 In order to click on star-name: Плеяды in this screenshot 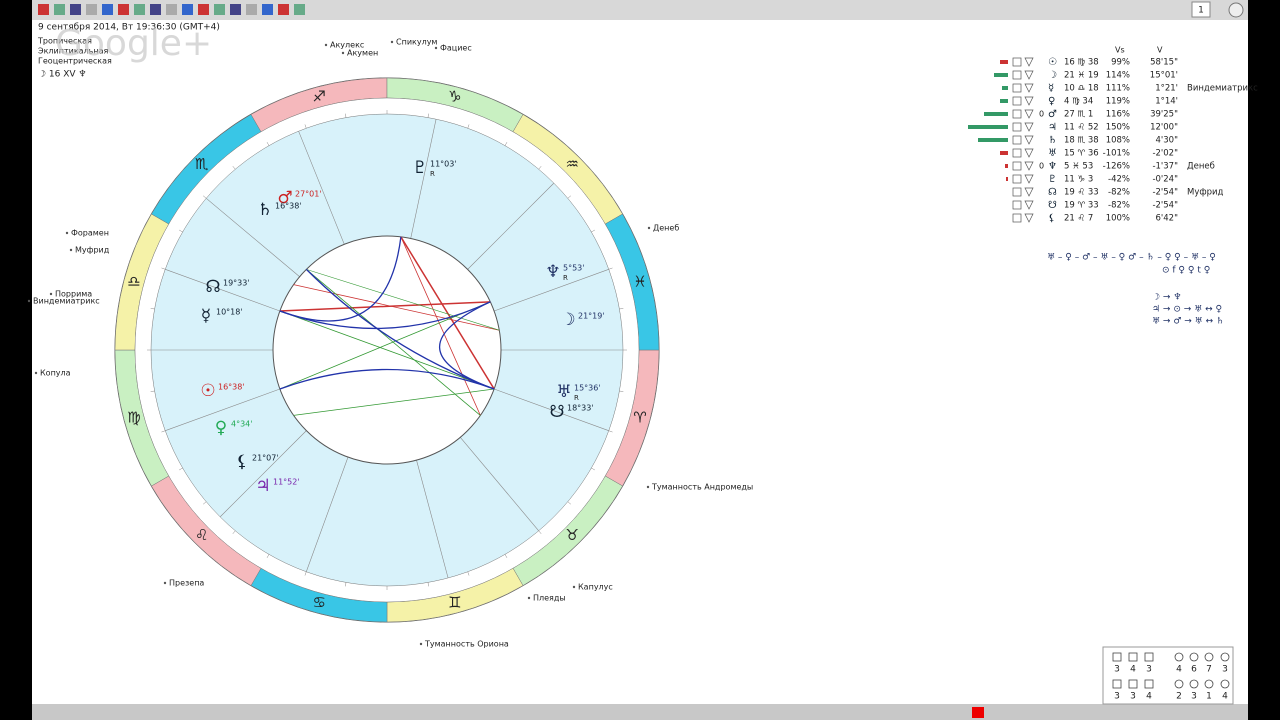, I will do `click(549, 598)`.